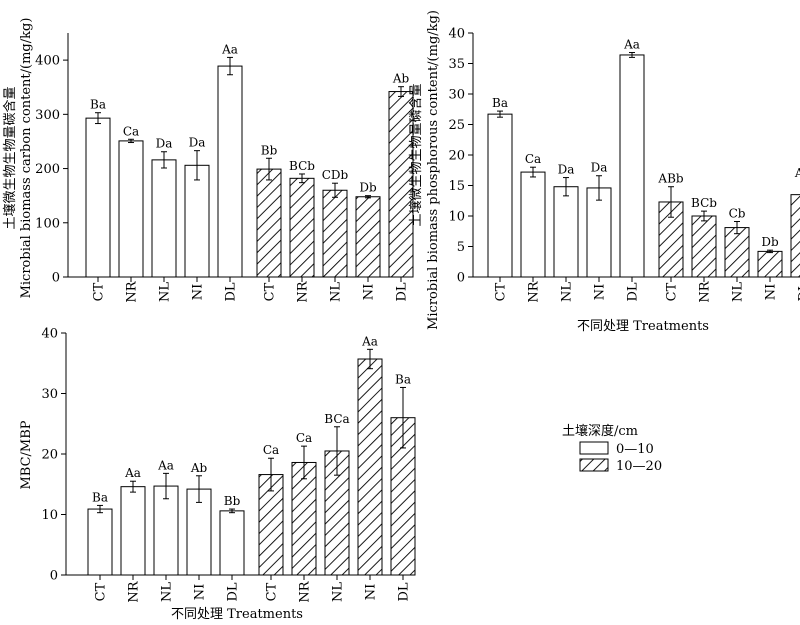 The height and width of the screenshot is (625, 800). I want to click on ratio-significance-label: Ab, so click(199, 468).